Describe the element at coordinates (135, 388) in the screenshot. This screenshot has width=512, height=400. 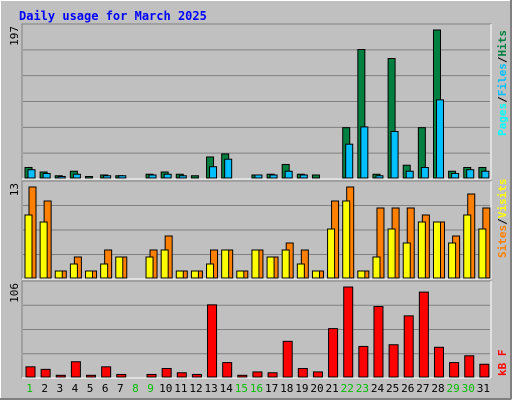
I see `x-label-day-8: 8` at that location.